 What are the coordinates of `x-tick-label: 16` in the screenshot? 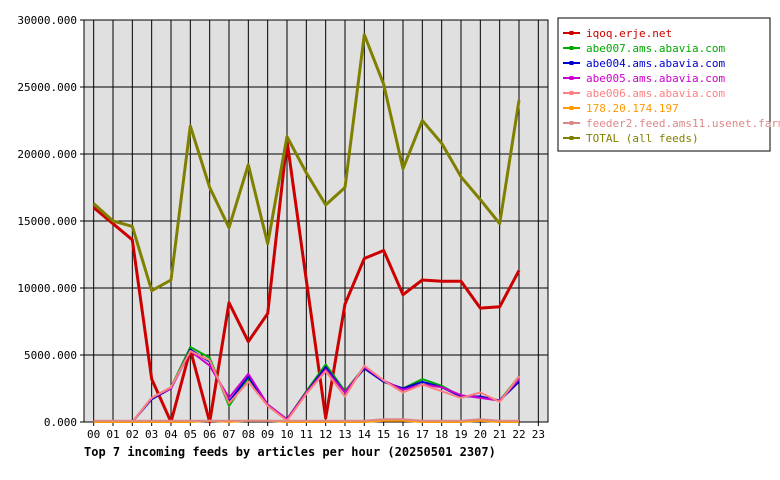 It's located at (402, 434).